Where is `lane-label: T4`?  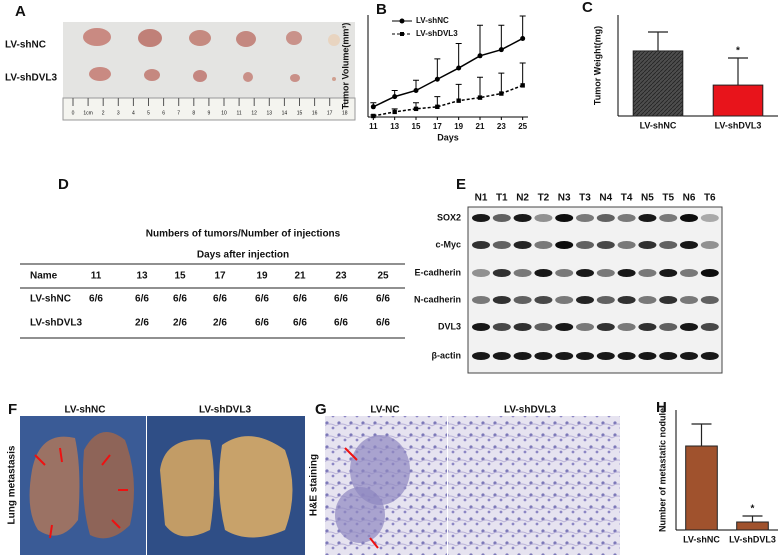 lane-label: T4 is located at coordinates (627, 198).